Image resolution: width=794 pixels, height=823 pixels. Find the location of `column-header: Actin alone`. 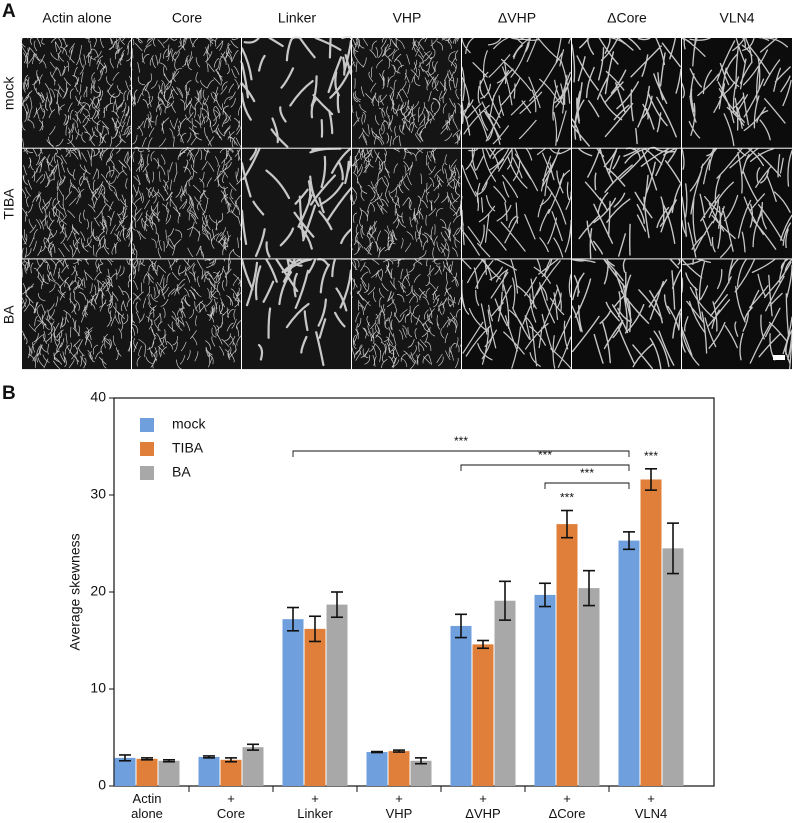

column-header: Actin alone is located at coordinates (76, 18).